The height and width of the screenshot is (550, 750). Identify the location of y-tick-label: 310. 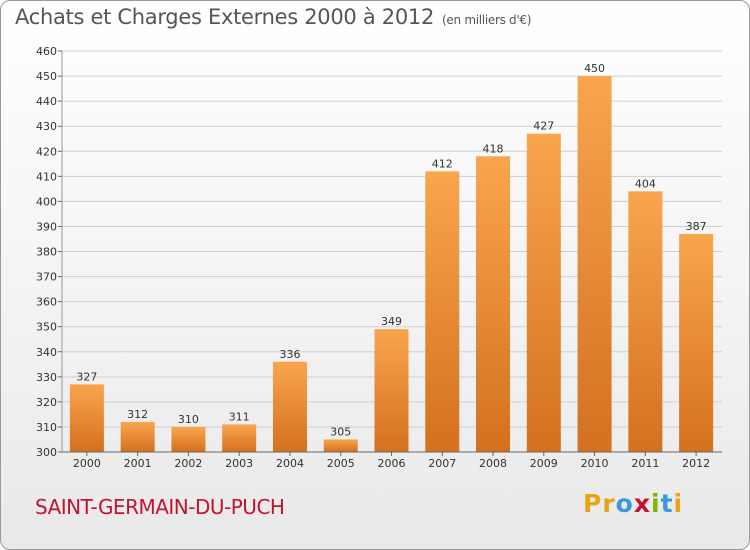
(46, 427).